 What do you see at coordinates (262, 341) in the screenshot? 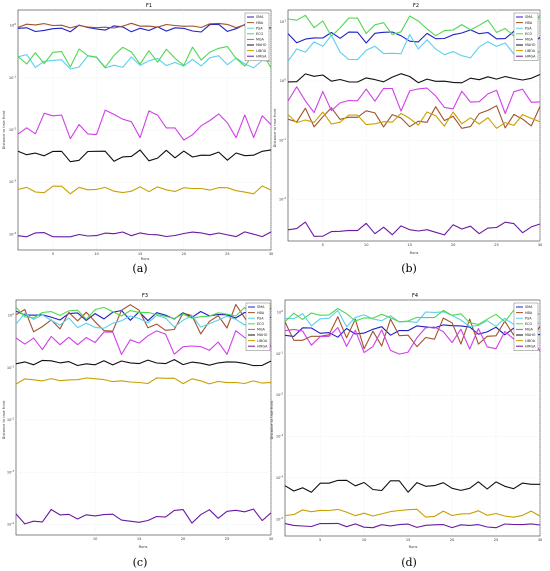
I see `legend-label-liboa: LIBOA` at bounding box center [262, 341].